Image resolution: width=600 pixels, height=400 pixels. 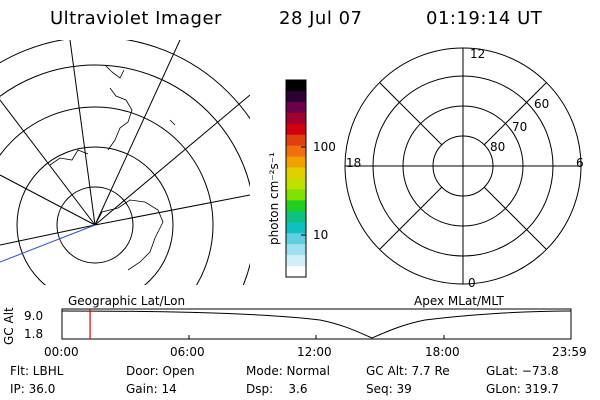 I want to click on door-status: Door: Open, so click(x=160, y=371).